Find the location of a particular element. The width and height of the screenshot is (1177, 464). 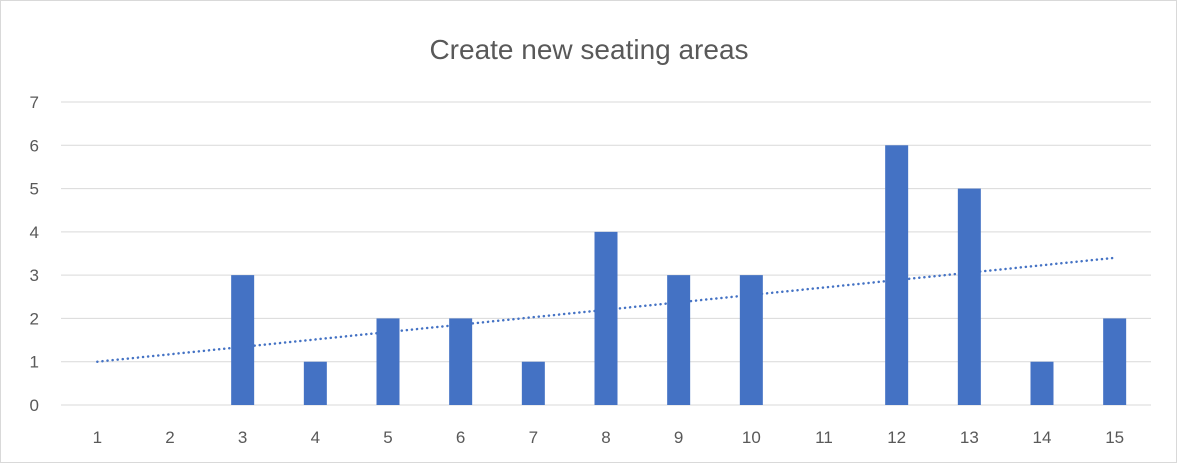

x-tick-label: 13 is located at coordinates (969, 437).